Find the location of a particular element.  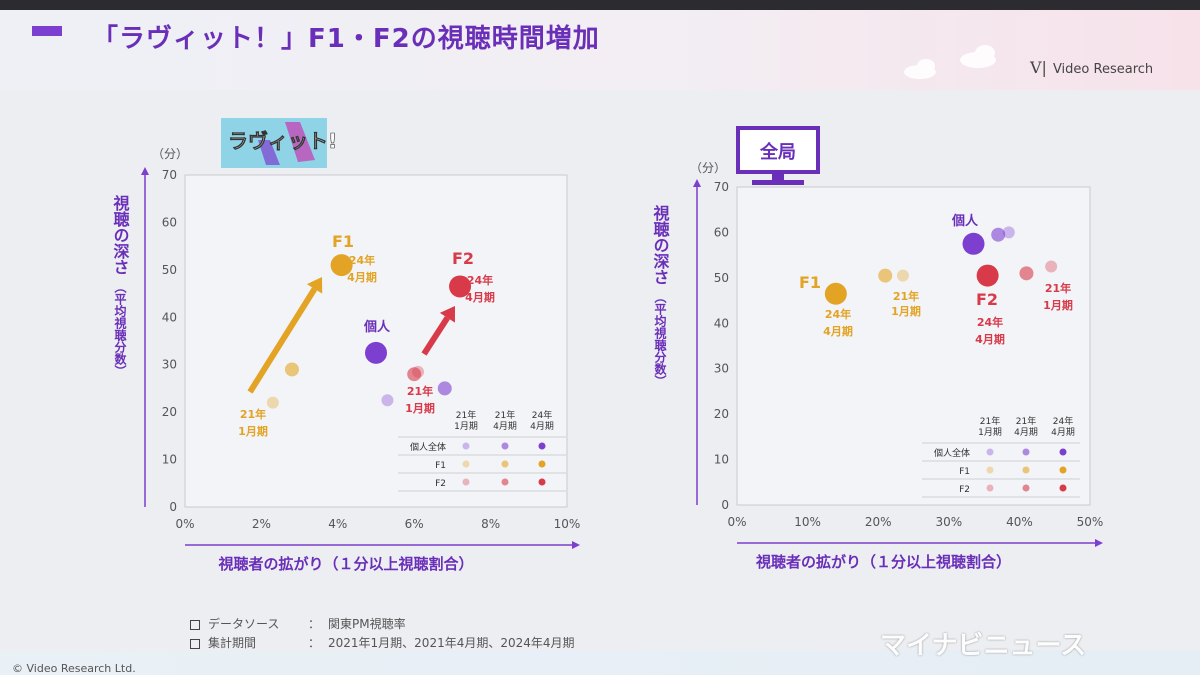

note-sep: ： is located at coordinates (314, 624).